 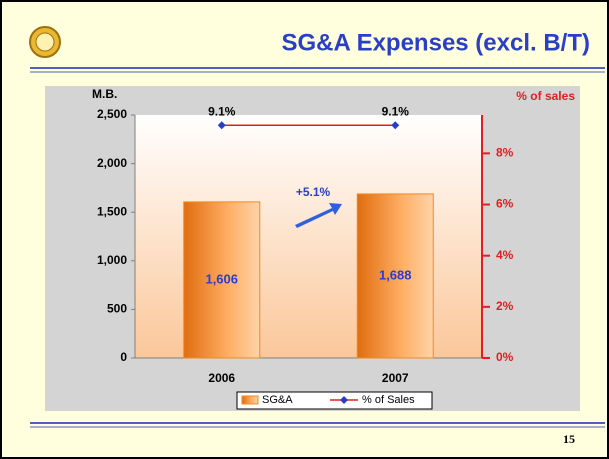 What do you see at coordinates (112, 211) in the screenshot?
I see `y-tick-label: 1,500` at bounding box center [112, 211].